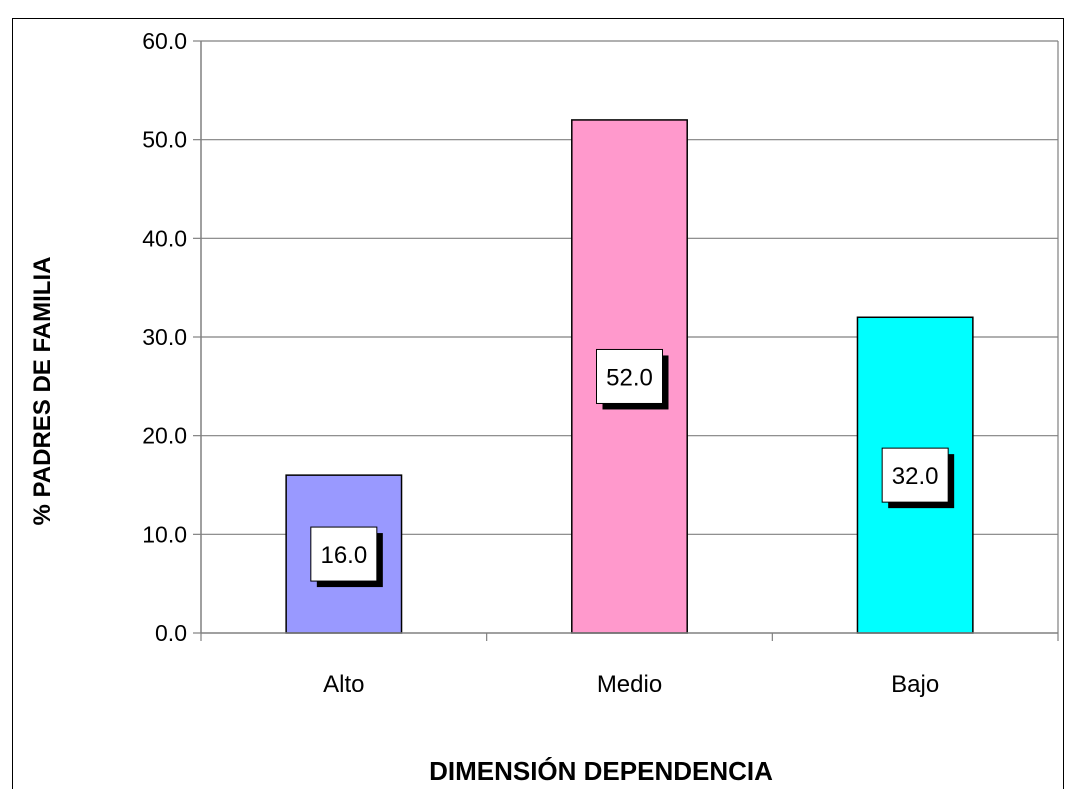 This screenshot has width=1065, height=789. What do you see at coordinates (915, 684) in the screenshot?
I see `x-tick-label: Bajo` at bounding box center [915, 684].